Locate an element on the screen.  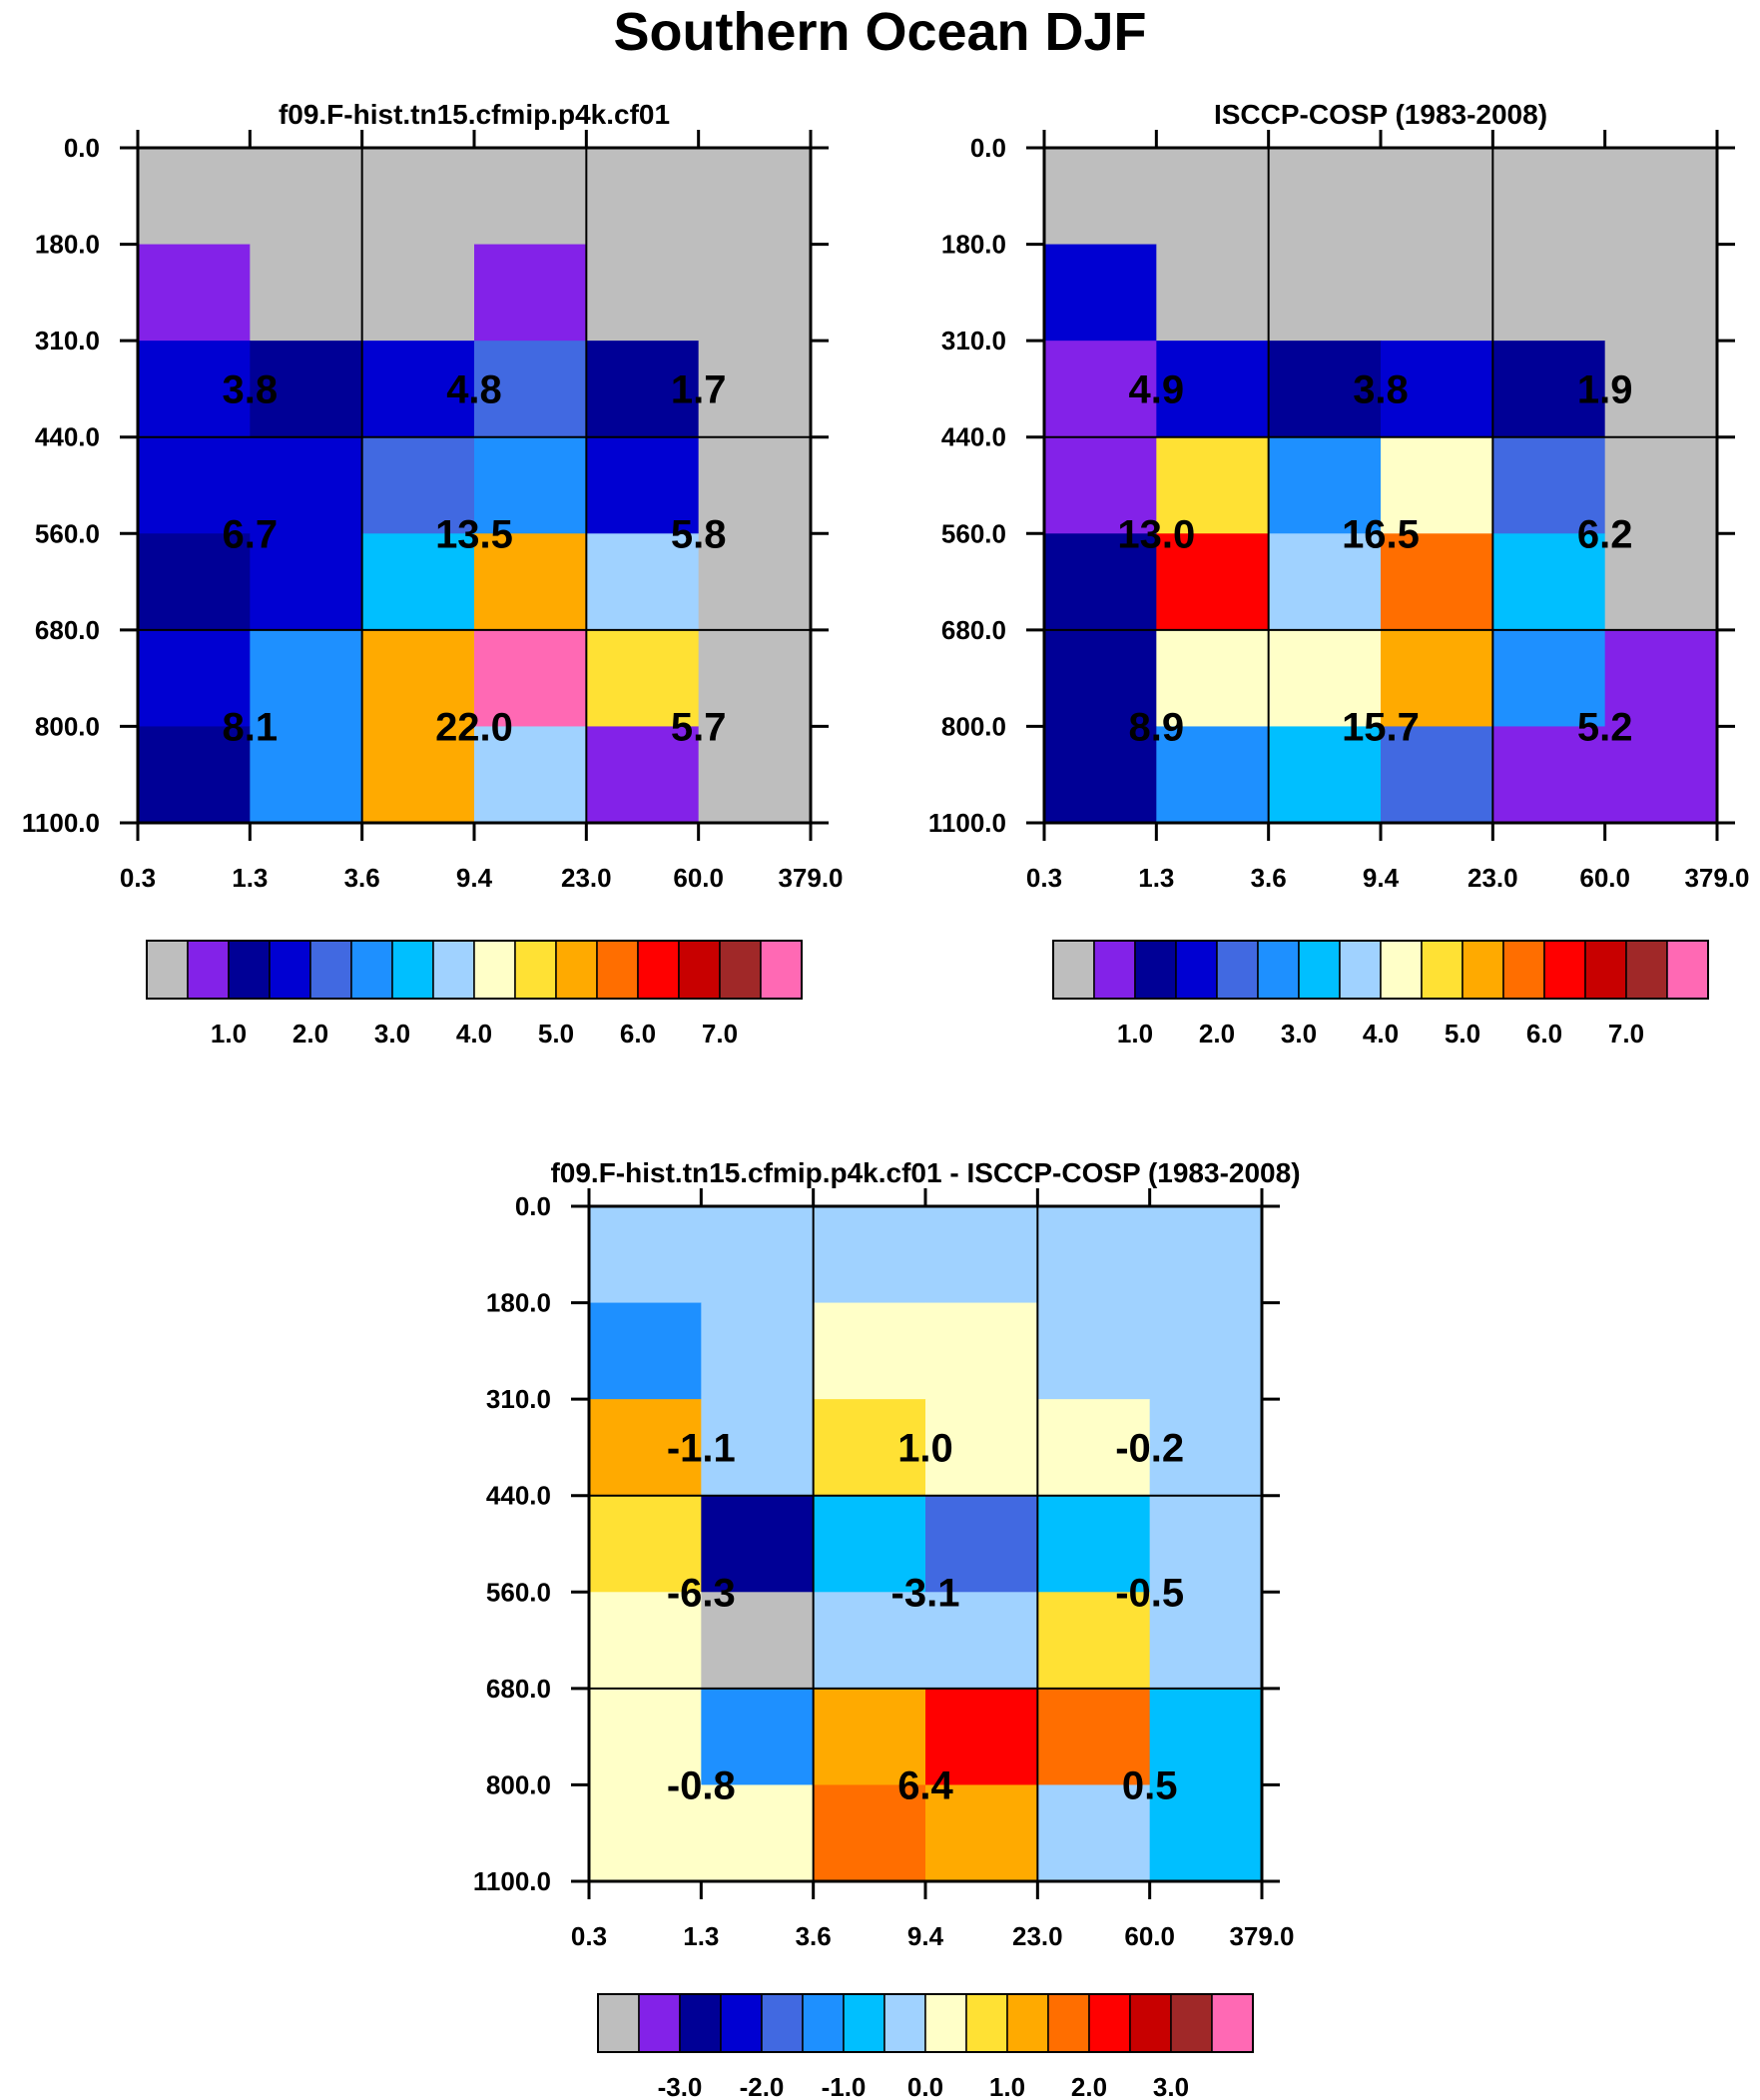
box-value-label: 6.4 is located at coordinates (925, 1785).